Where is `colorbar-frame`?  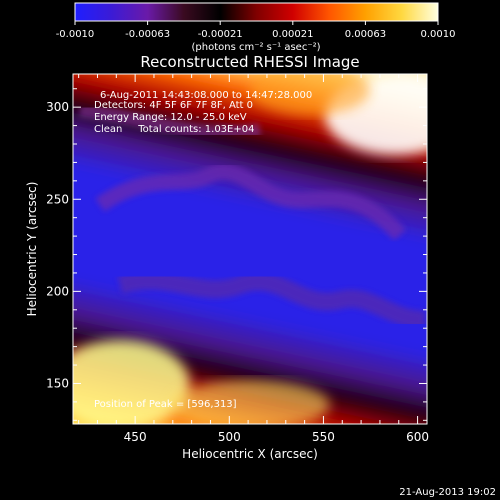
colorbar-frame is located at coordinates (256, 12).